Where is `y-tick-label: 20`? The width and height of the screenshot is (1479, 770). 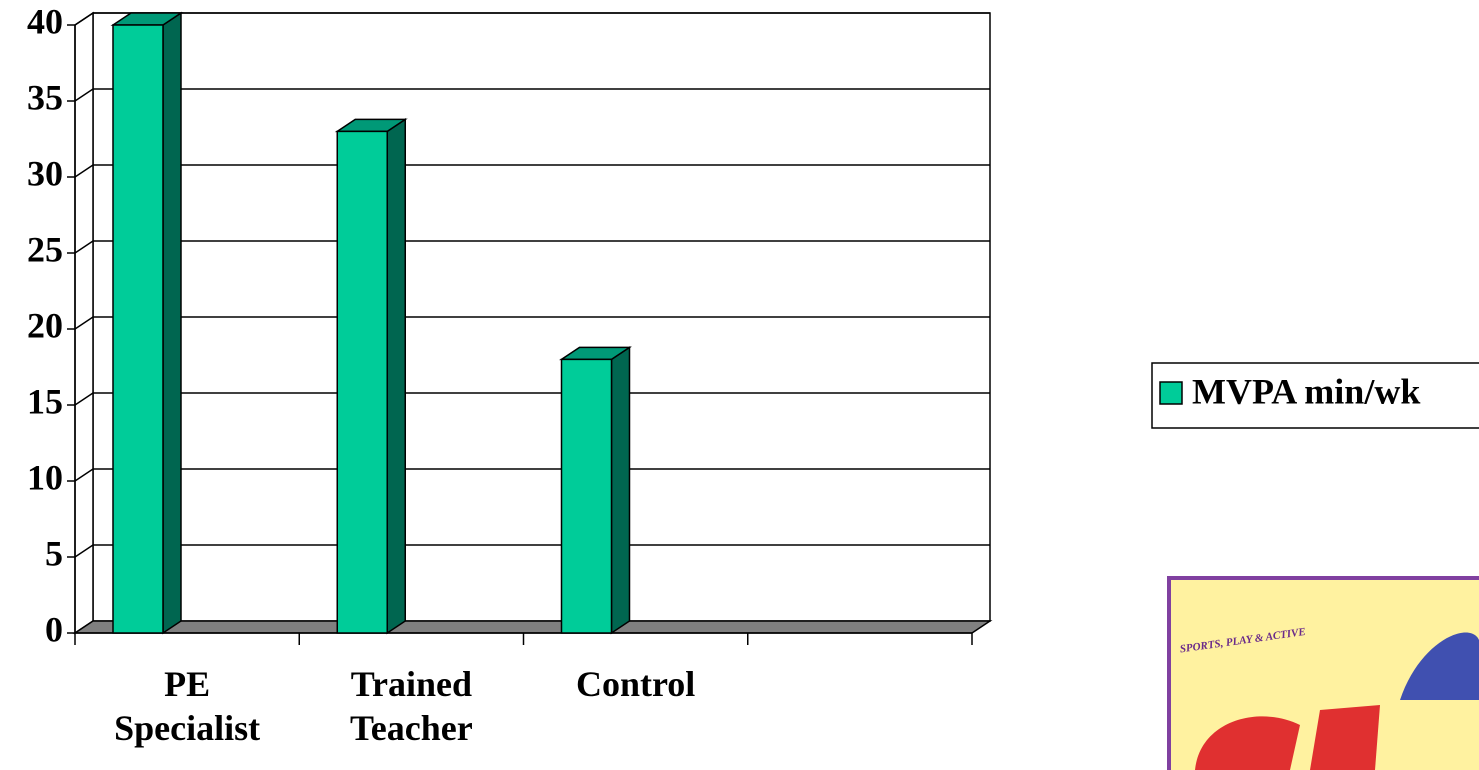 y-tick-label: 20 is located at coordinates (45, 325).